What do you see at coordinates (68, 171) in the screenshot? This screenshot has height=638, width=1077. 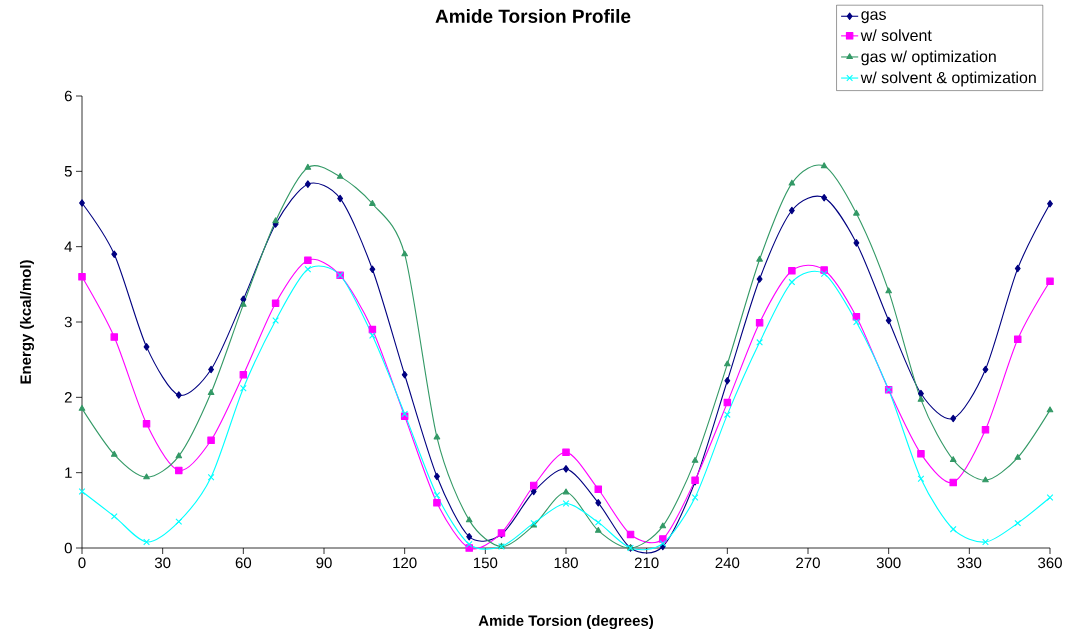 I see `y-tick-label: 5` at bounding box center [68, 171].